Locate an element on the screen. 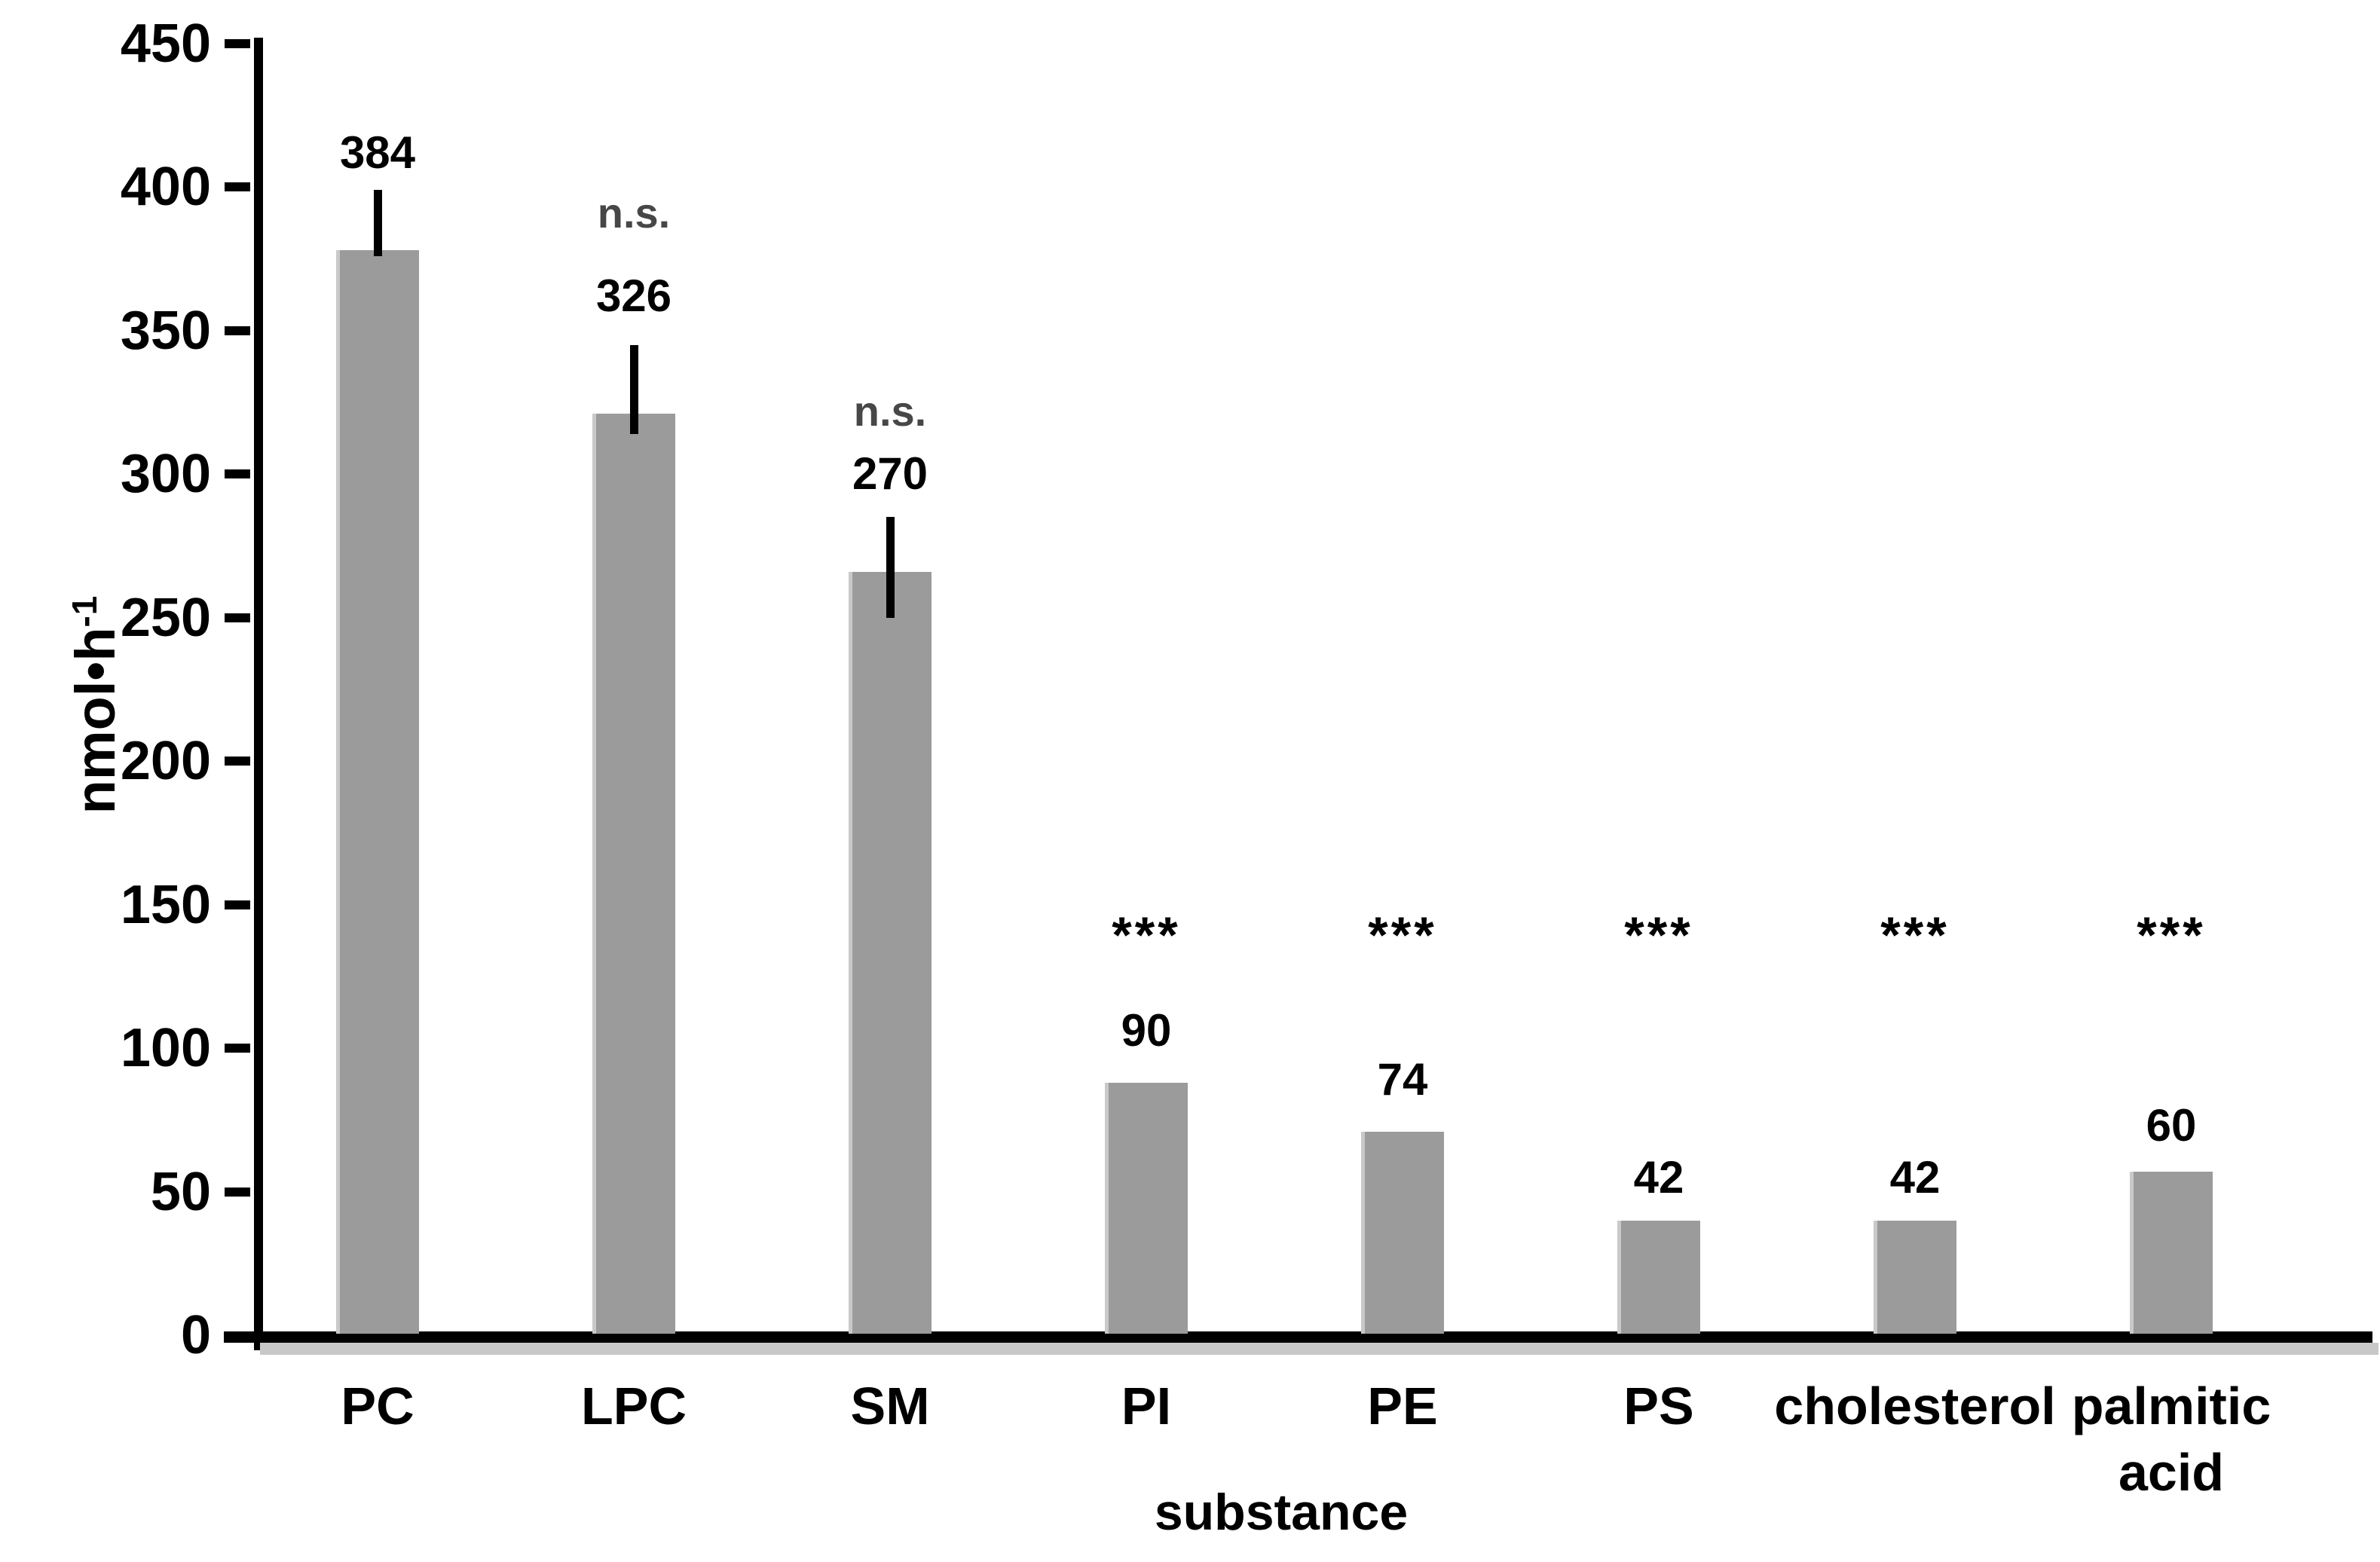  bar-value-label: 60 is located at coordinates (2171, 1125).